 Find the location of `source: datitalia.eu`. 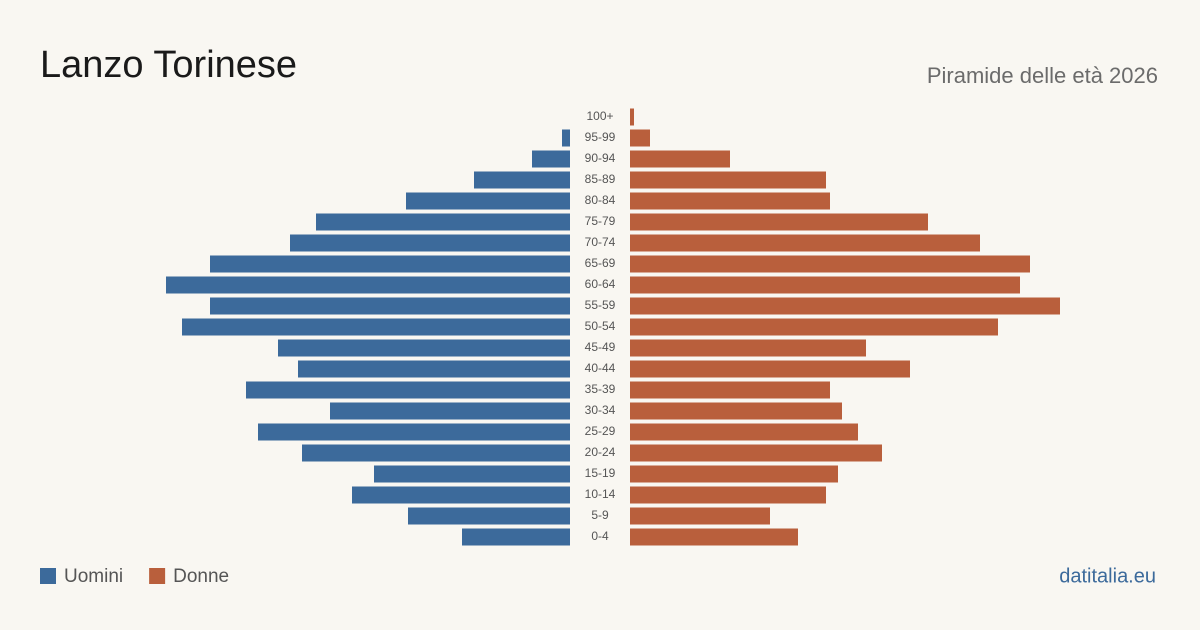

source: datitalia.eu is located at coordinates (1107, 576).